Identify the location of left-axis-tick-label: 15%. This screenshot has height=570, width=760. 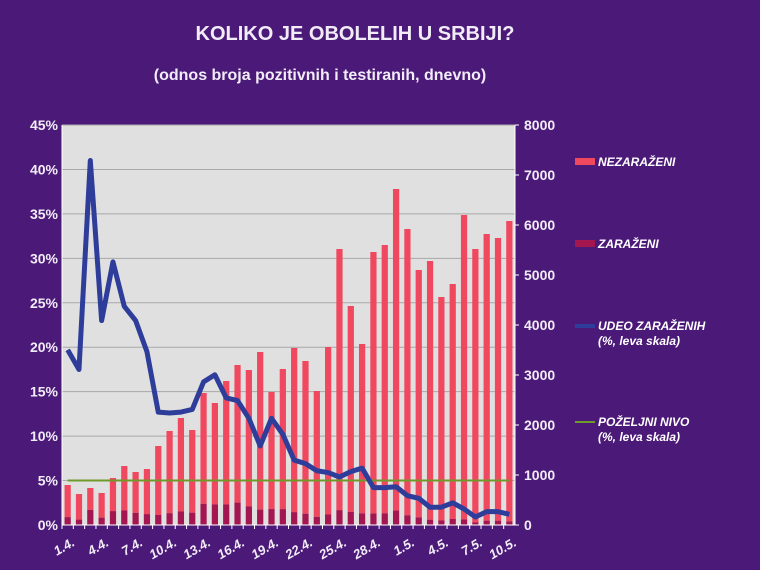
(44, 392).